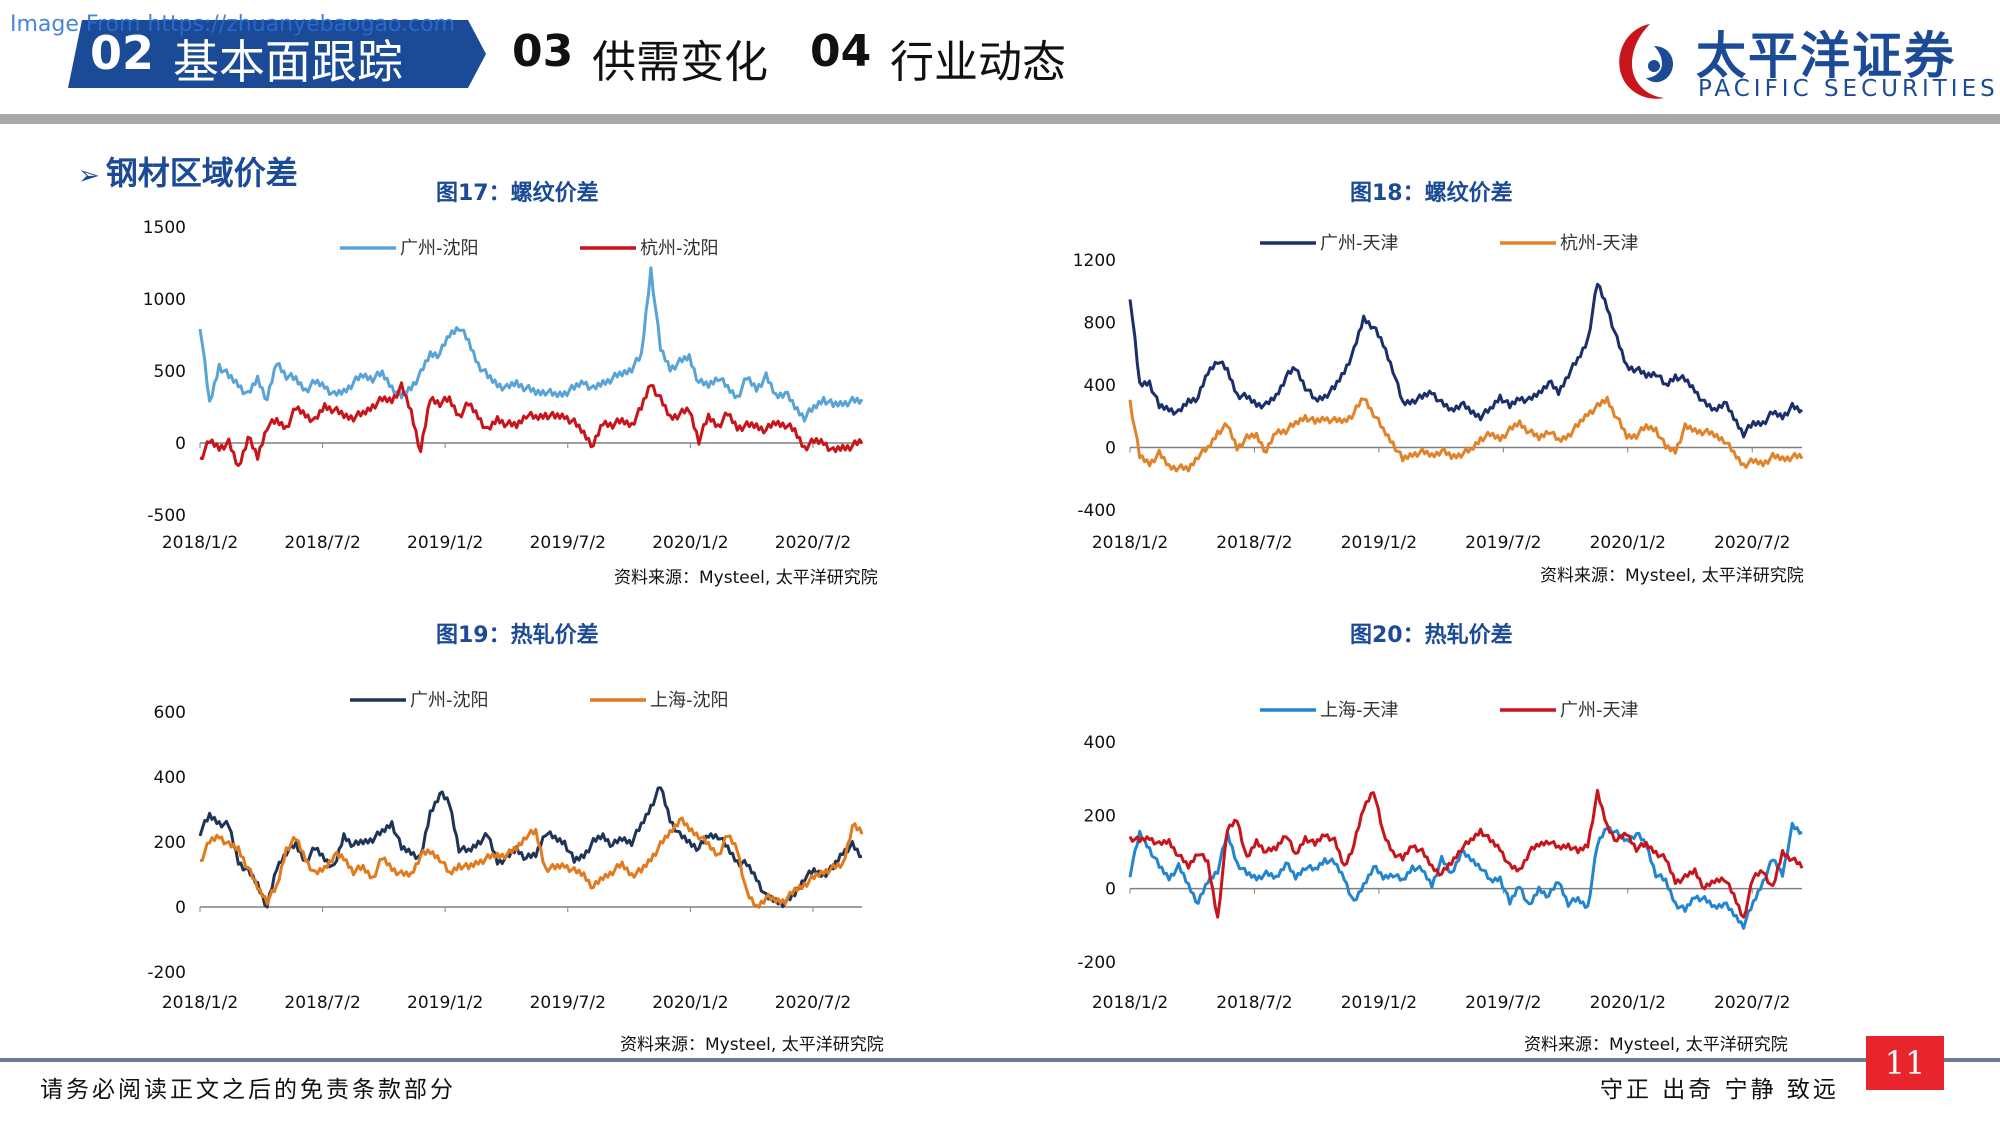  I want to click on legend-label: 杭州-天津, so click(1599, 243).